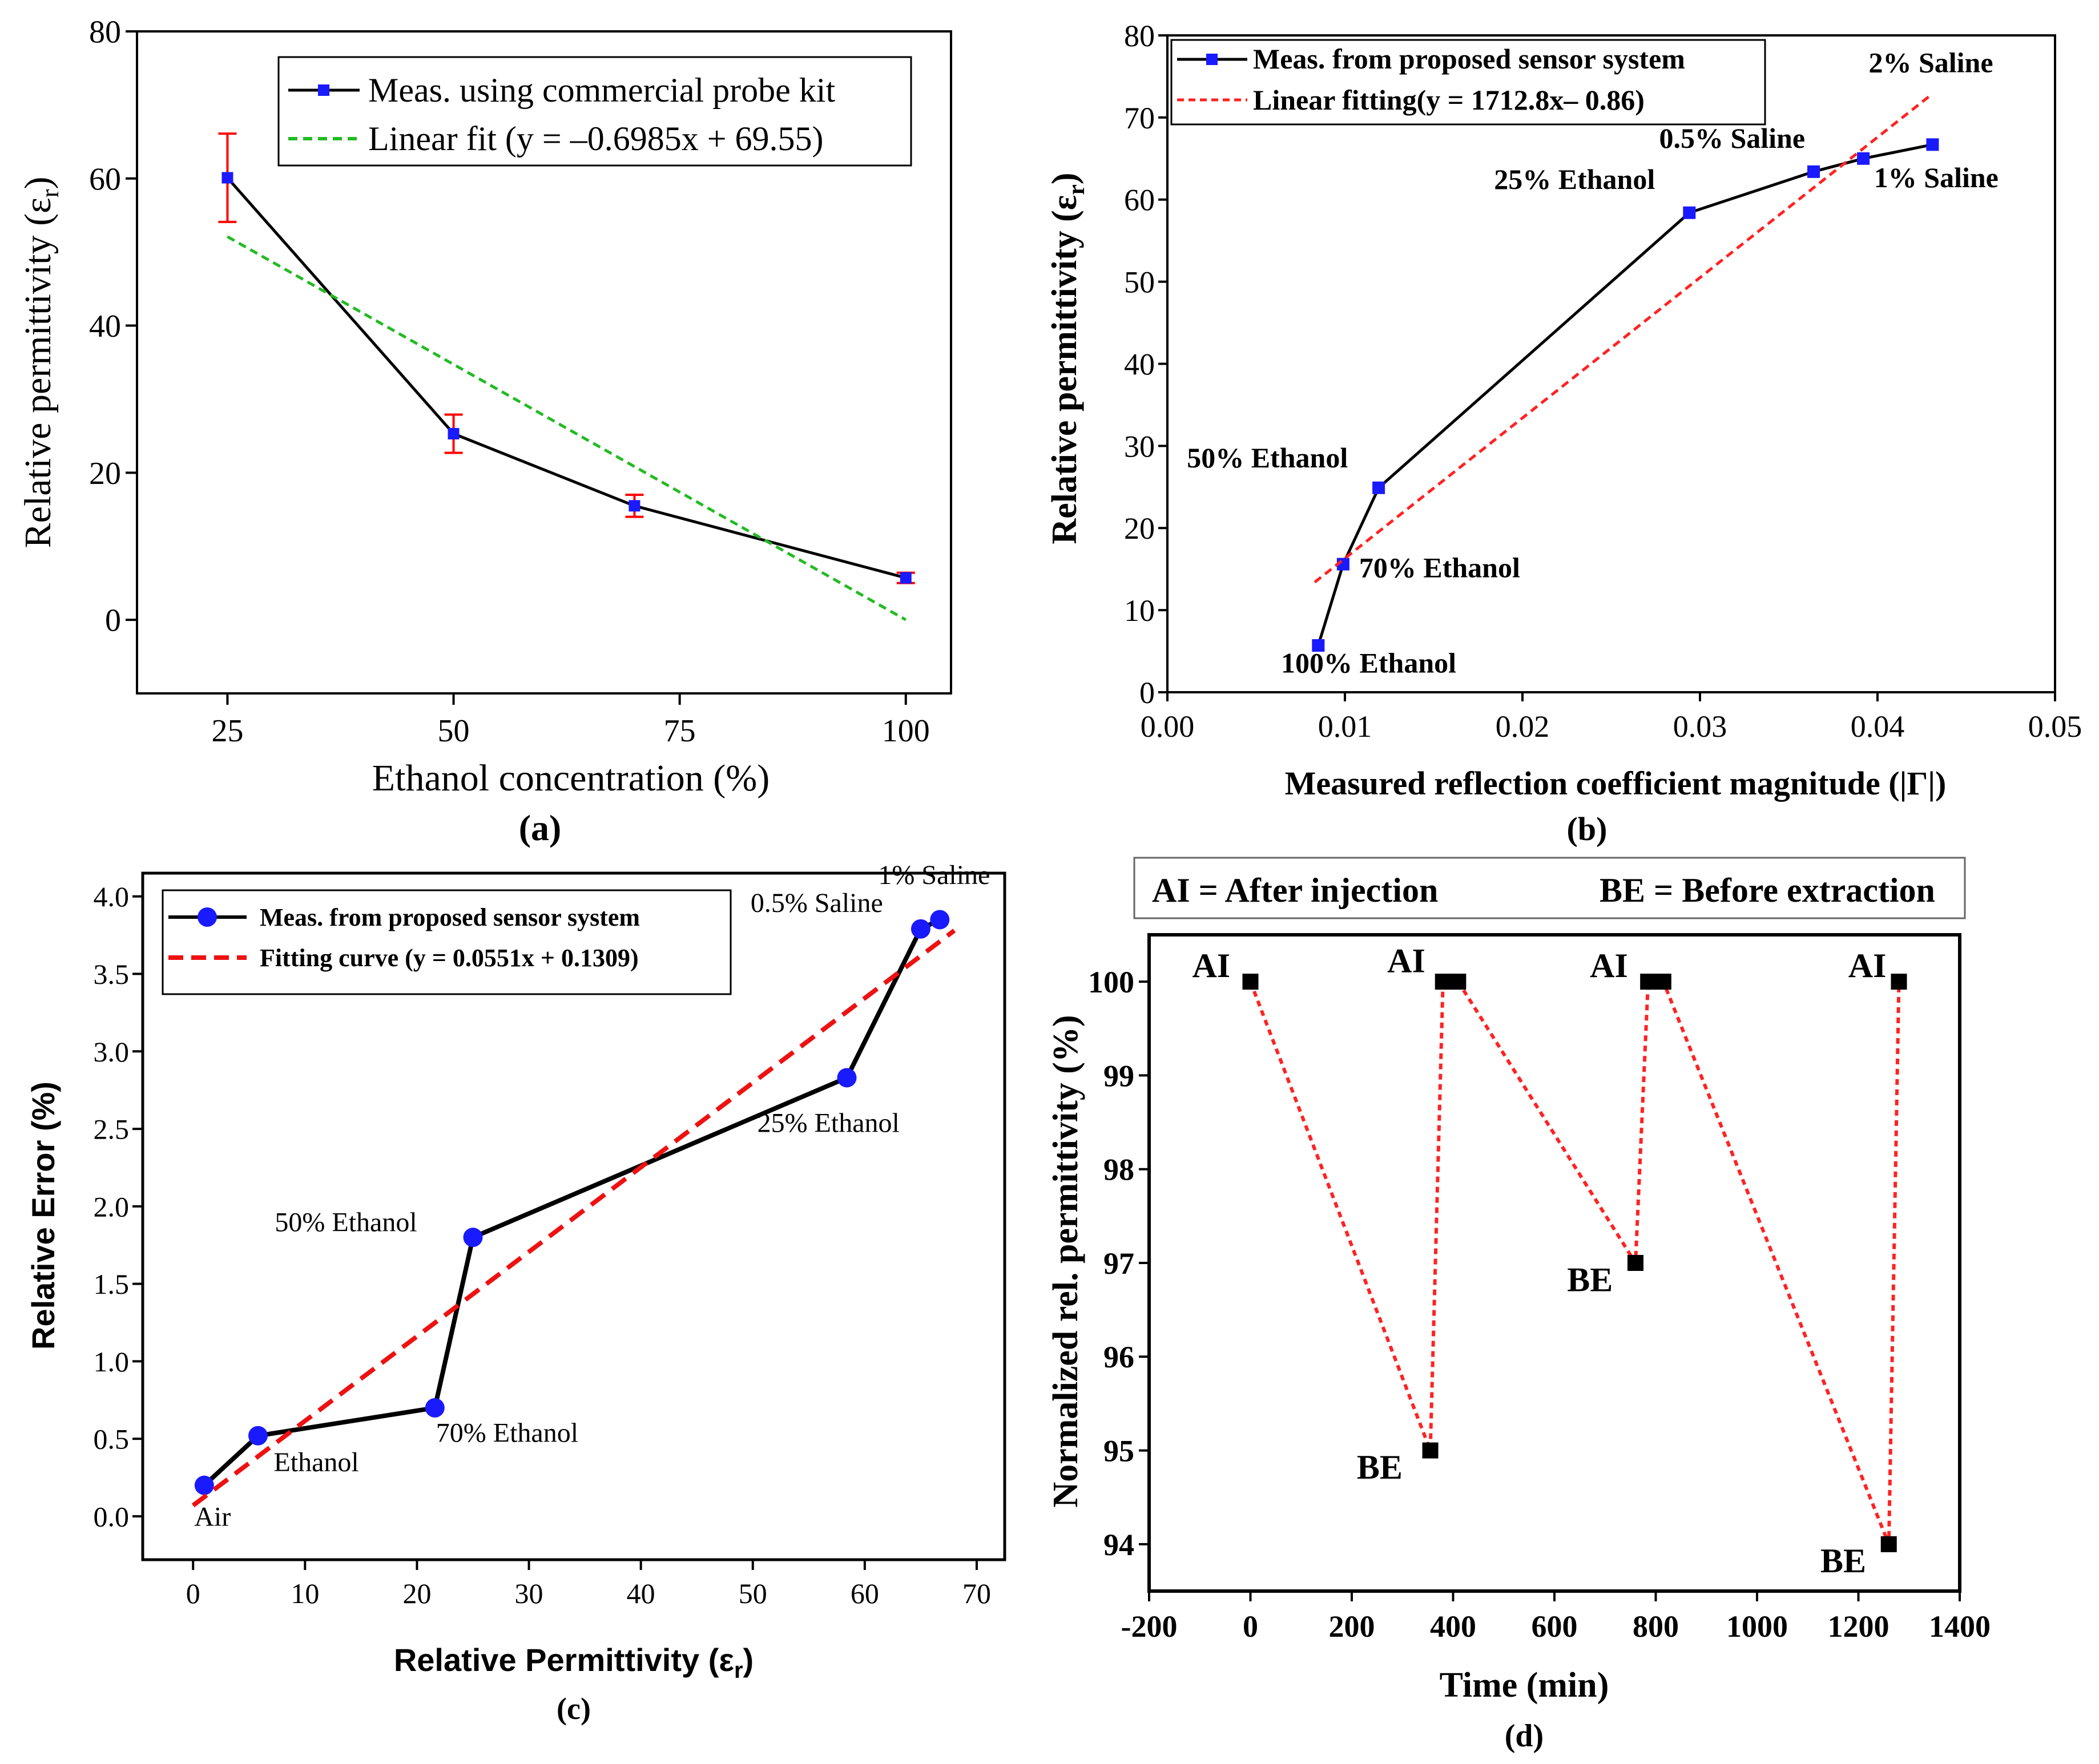 The image size is (2099, 1764). Describe the element at coordinates (594, 111) in the screenshot. I see `a-legend-box` at that location.